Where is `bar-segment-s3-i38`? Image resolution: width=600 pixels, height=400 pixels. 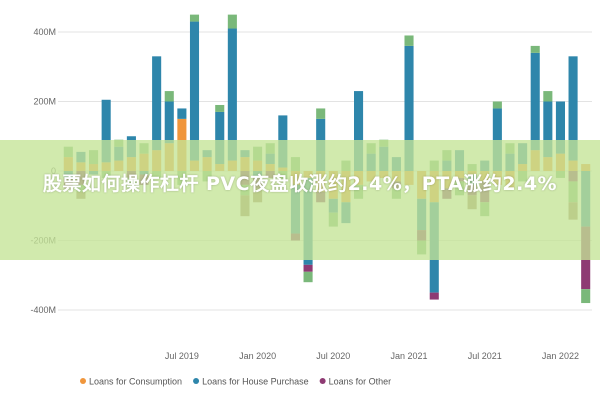
bar-segment-s3-i38 is located at coordinates (548, 96).